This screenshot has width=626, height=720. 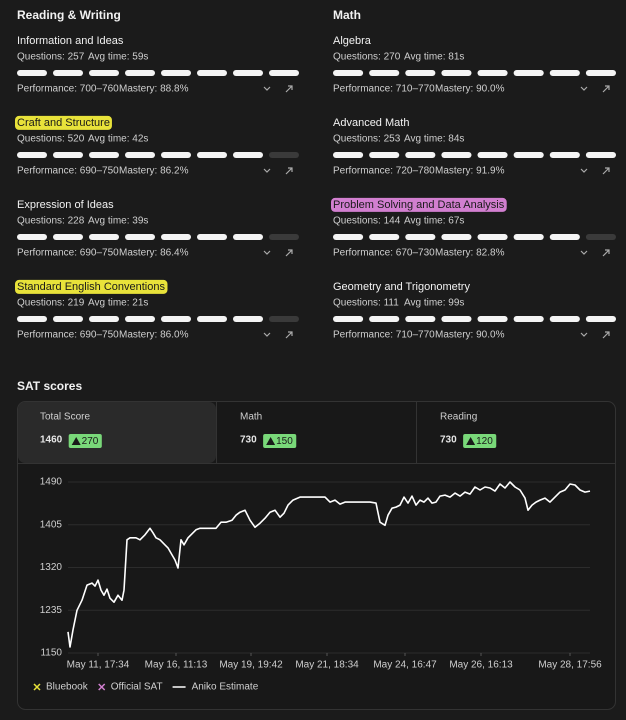 I want to click on skill-name: Standard English Conventions, so click(x=91, y=287).